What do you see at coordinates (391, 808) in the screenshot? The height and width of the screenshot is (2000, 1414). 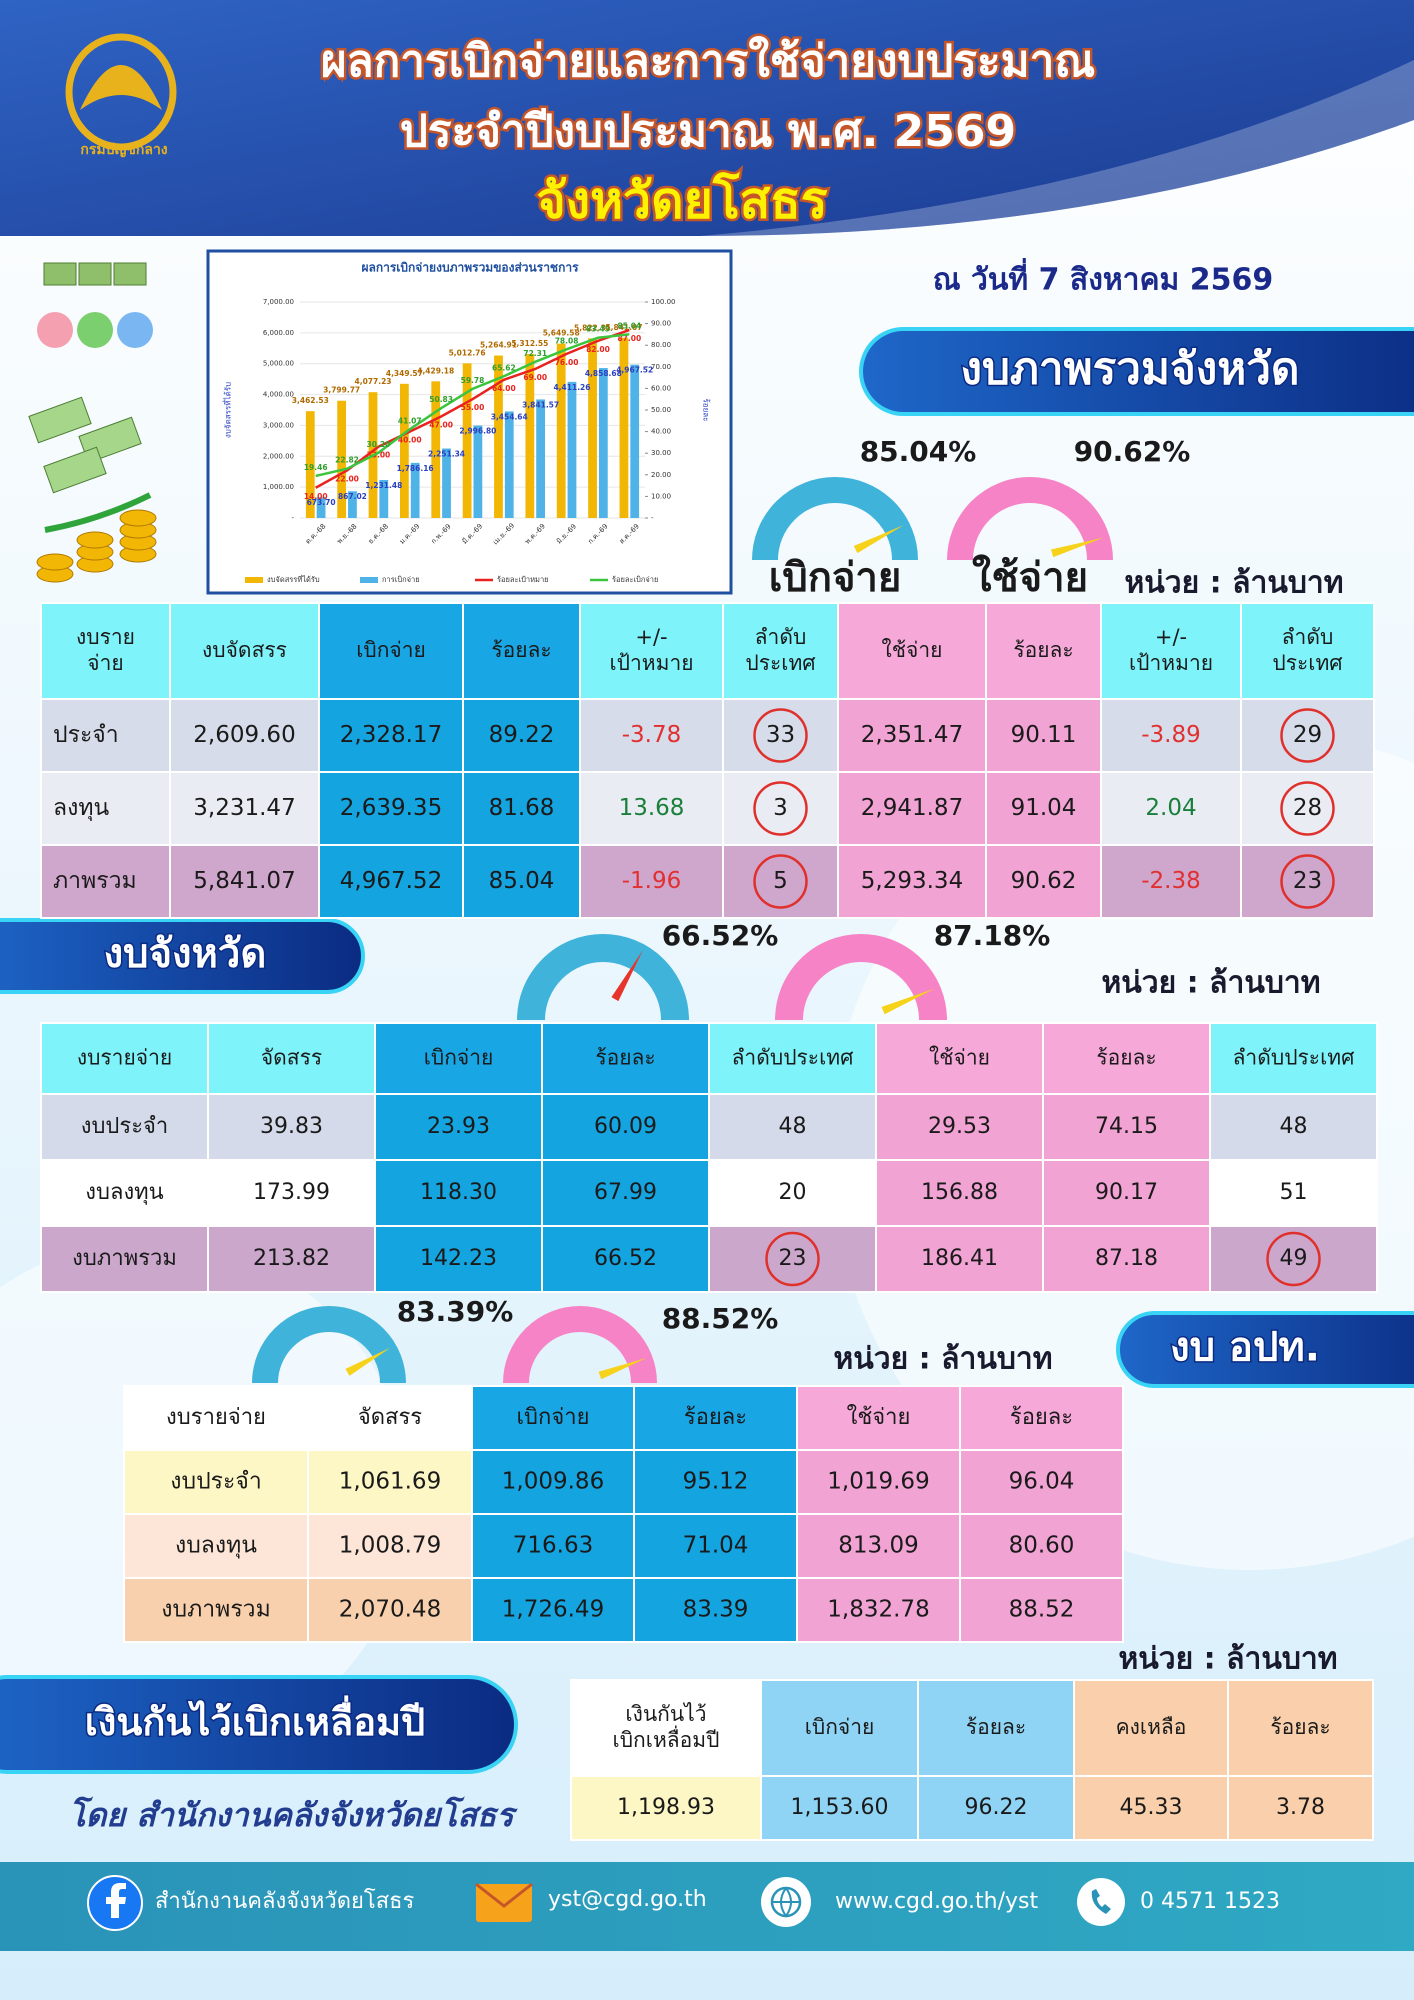 I see `table-value: 2,639.35` at bounding box center [391, 808].